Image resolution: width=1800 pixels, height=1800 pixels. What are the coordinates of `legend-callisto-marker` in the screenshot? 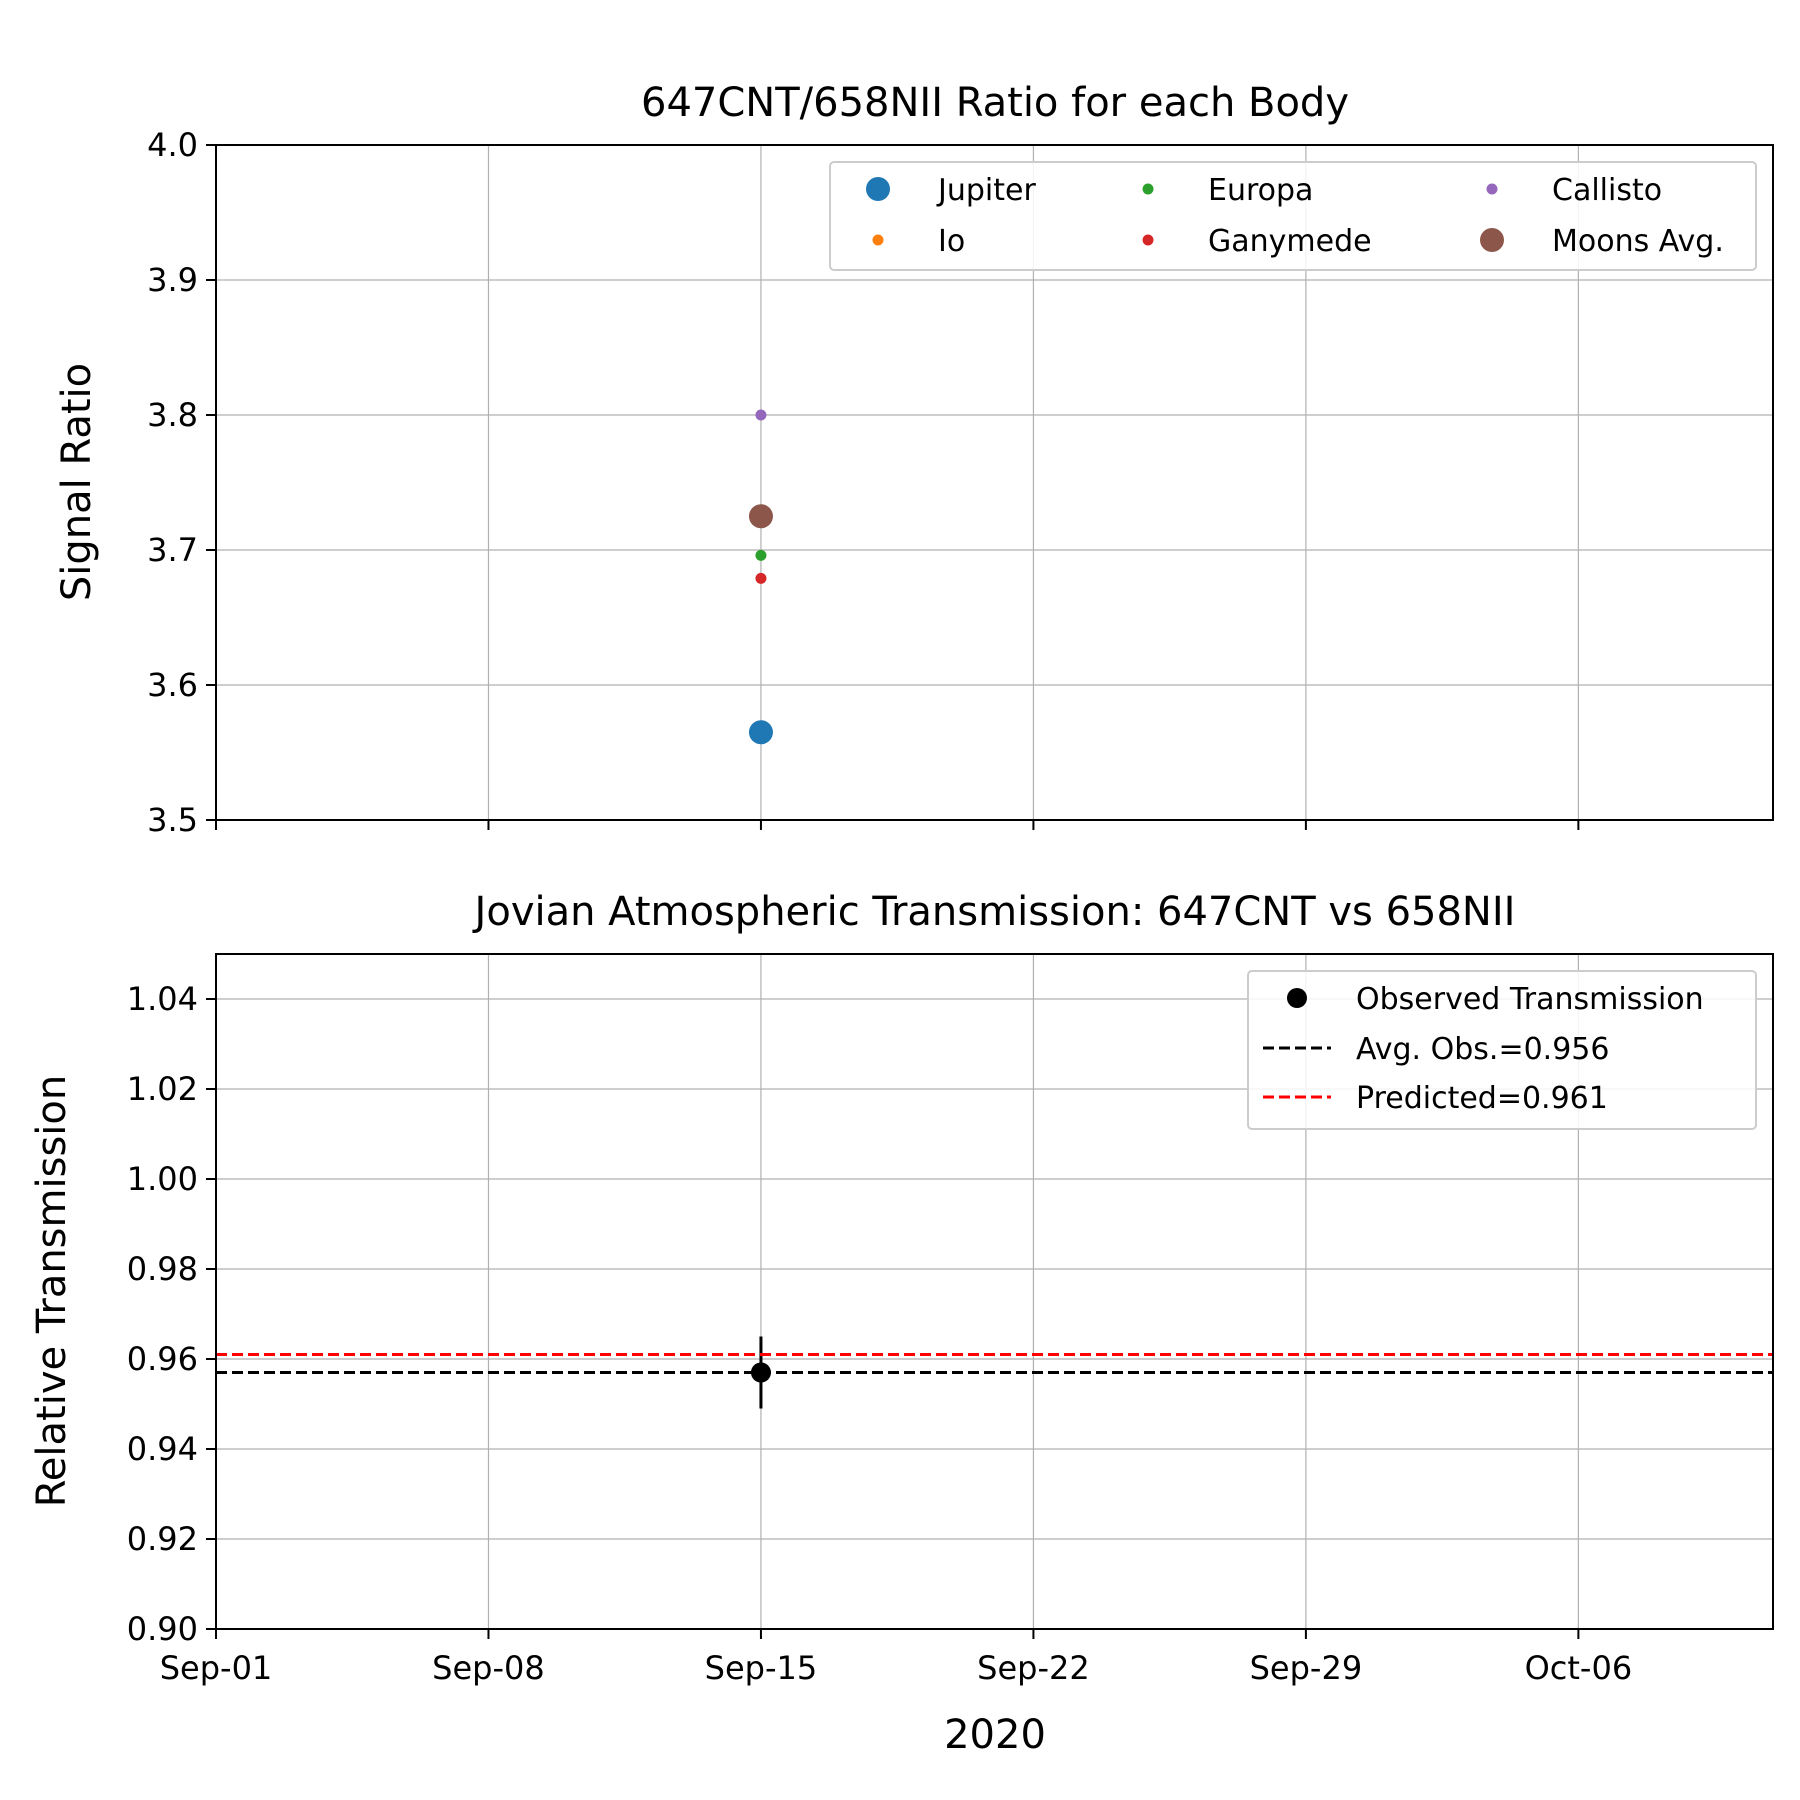 It's located at (1492, 189).